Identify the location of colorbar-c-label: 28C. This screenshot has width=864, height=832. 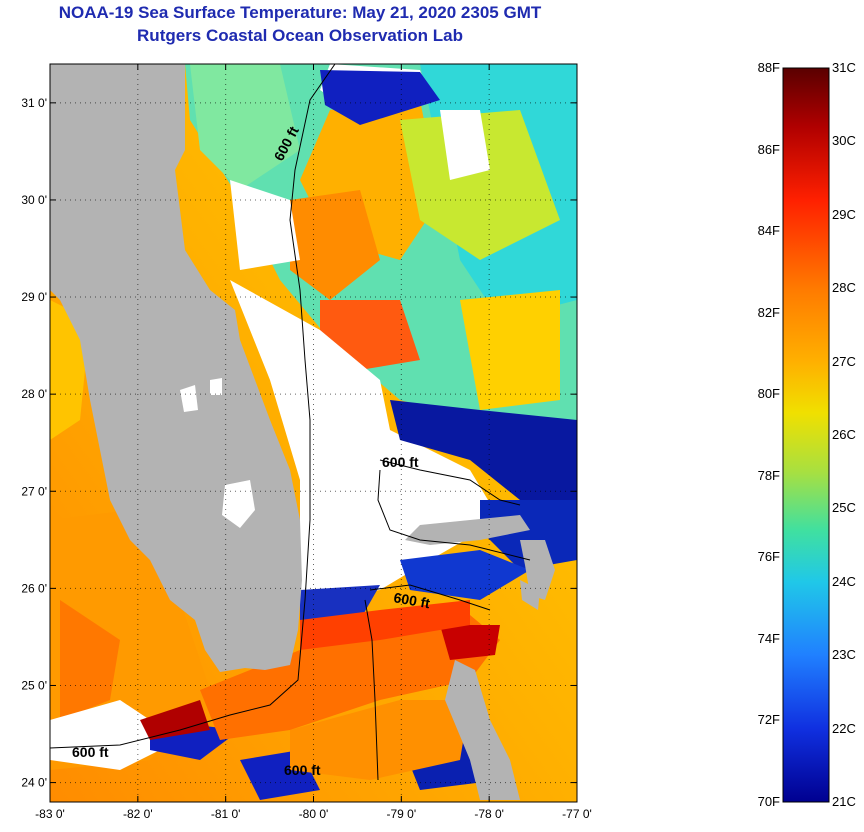
(844, 288).